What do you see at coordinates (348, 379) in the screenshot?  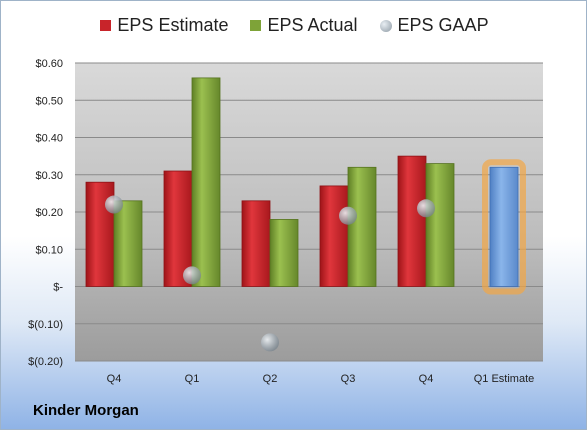 I see `x-tick-label: Q3` at bounding box center [348, 379].